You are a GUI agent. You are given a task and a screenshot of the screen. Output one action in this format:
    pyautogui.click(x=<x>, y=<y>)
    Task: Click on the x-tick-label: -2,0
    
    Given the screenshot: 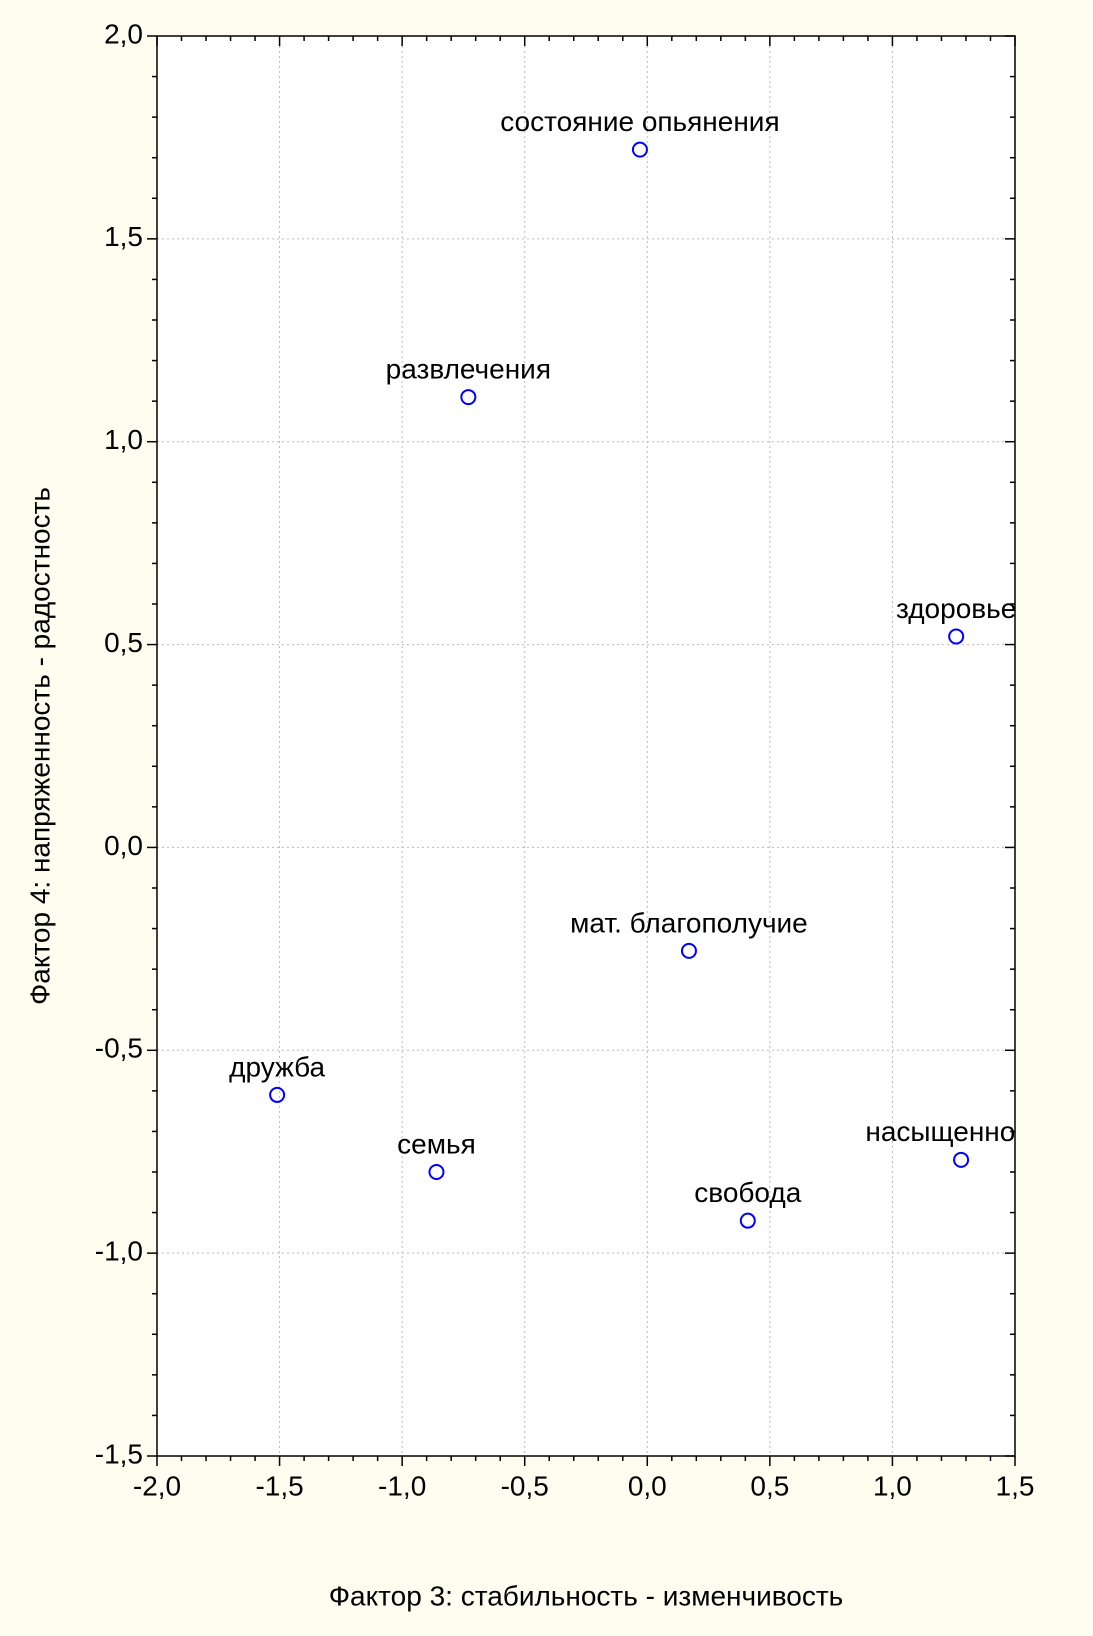 What is the action you would take?
    pyautogui.click(x=157, y=1485)
    